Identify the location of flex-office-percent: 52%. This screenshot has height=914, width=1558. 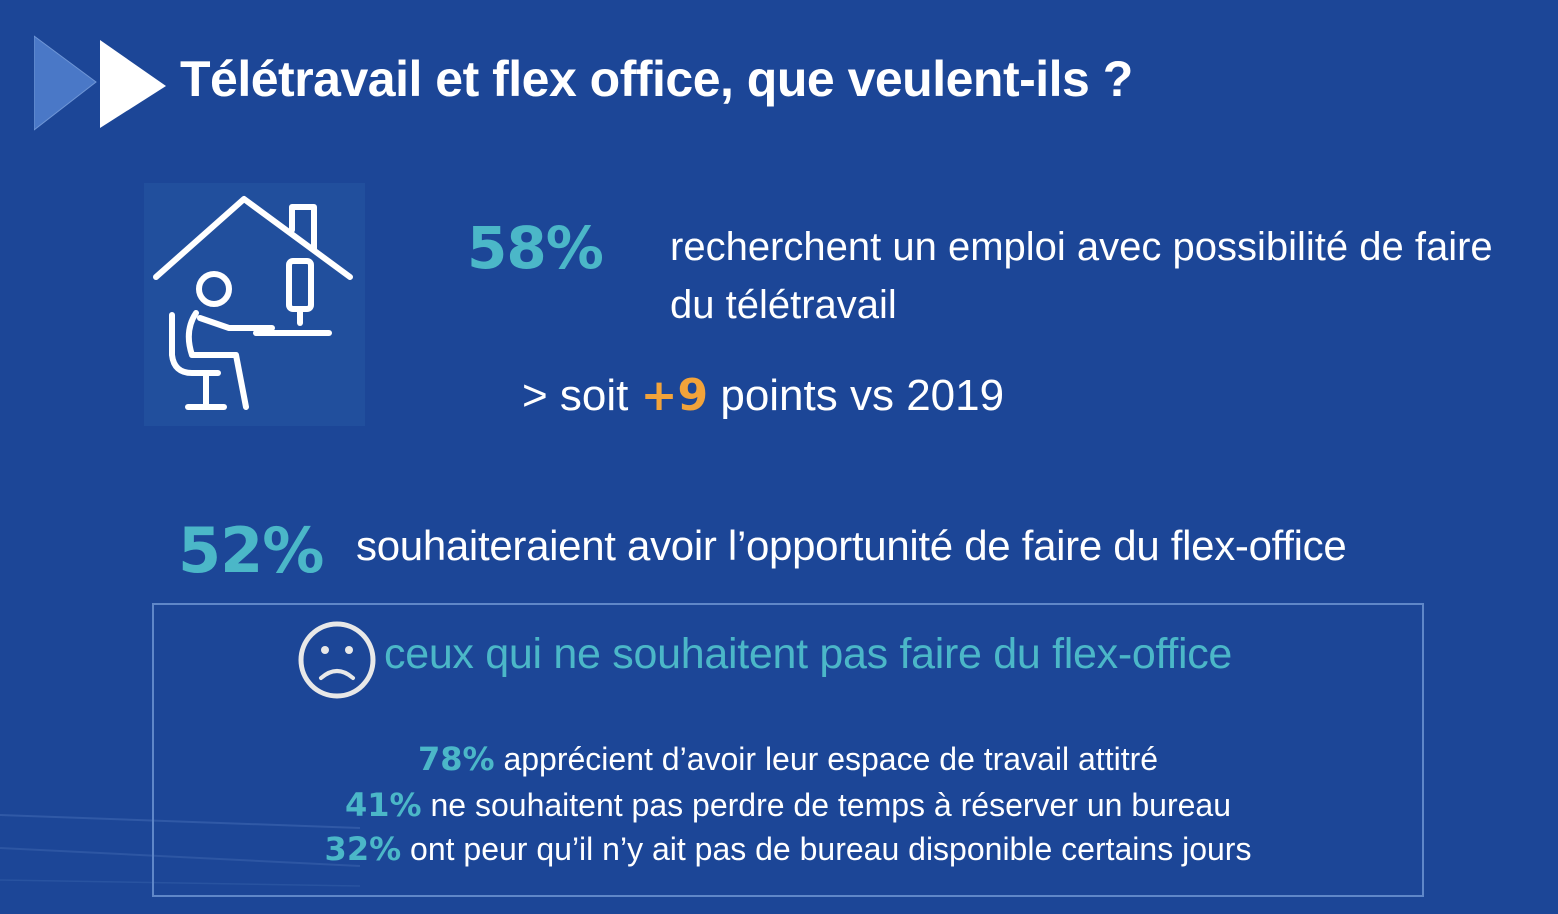
(251, 550).